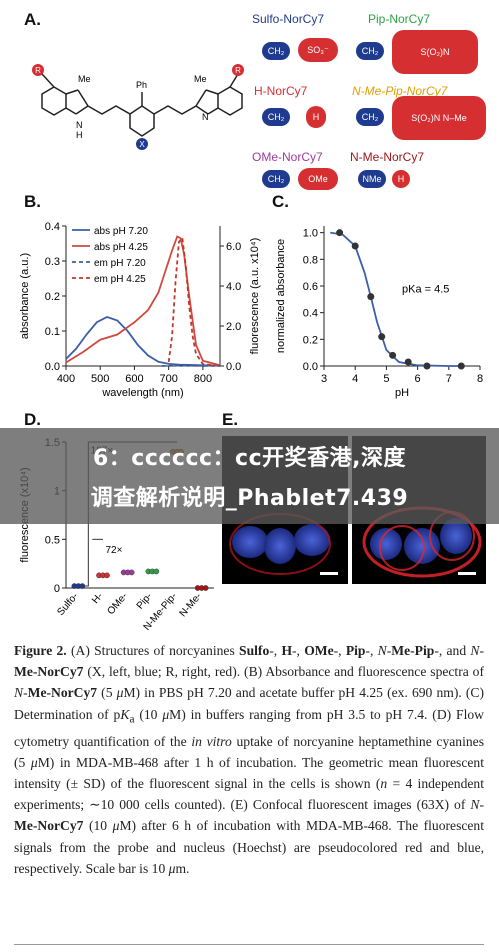 Image resolution: width=499 pixels, height=952 pixels. Describe the element at coordinates (280, 201) in the screenshot. I see `panel-c-letter: C.` at that location.